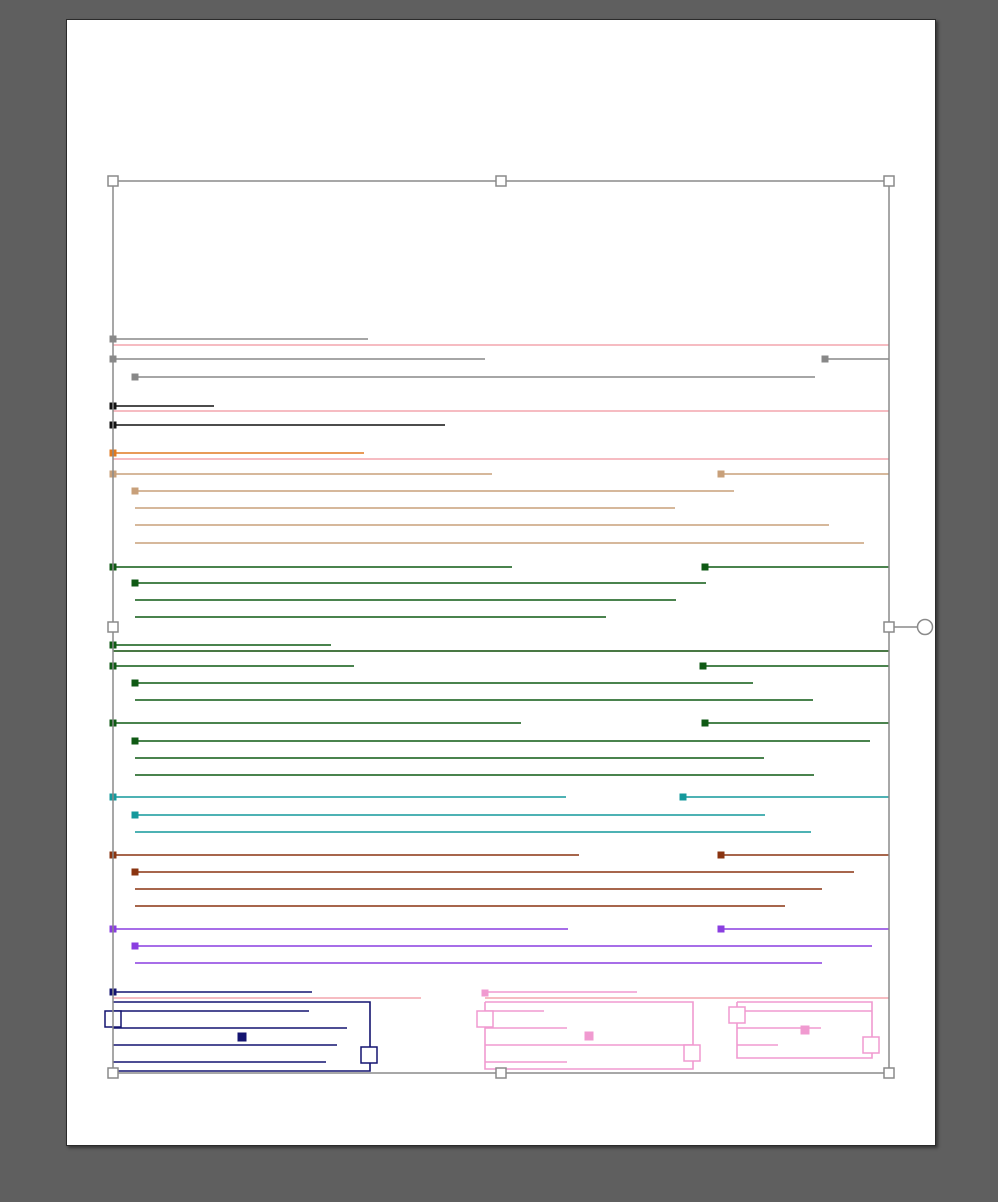  I want to click on resize-handle-middle-left, so click(113, 627).